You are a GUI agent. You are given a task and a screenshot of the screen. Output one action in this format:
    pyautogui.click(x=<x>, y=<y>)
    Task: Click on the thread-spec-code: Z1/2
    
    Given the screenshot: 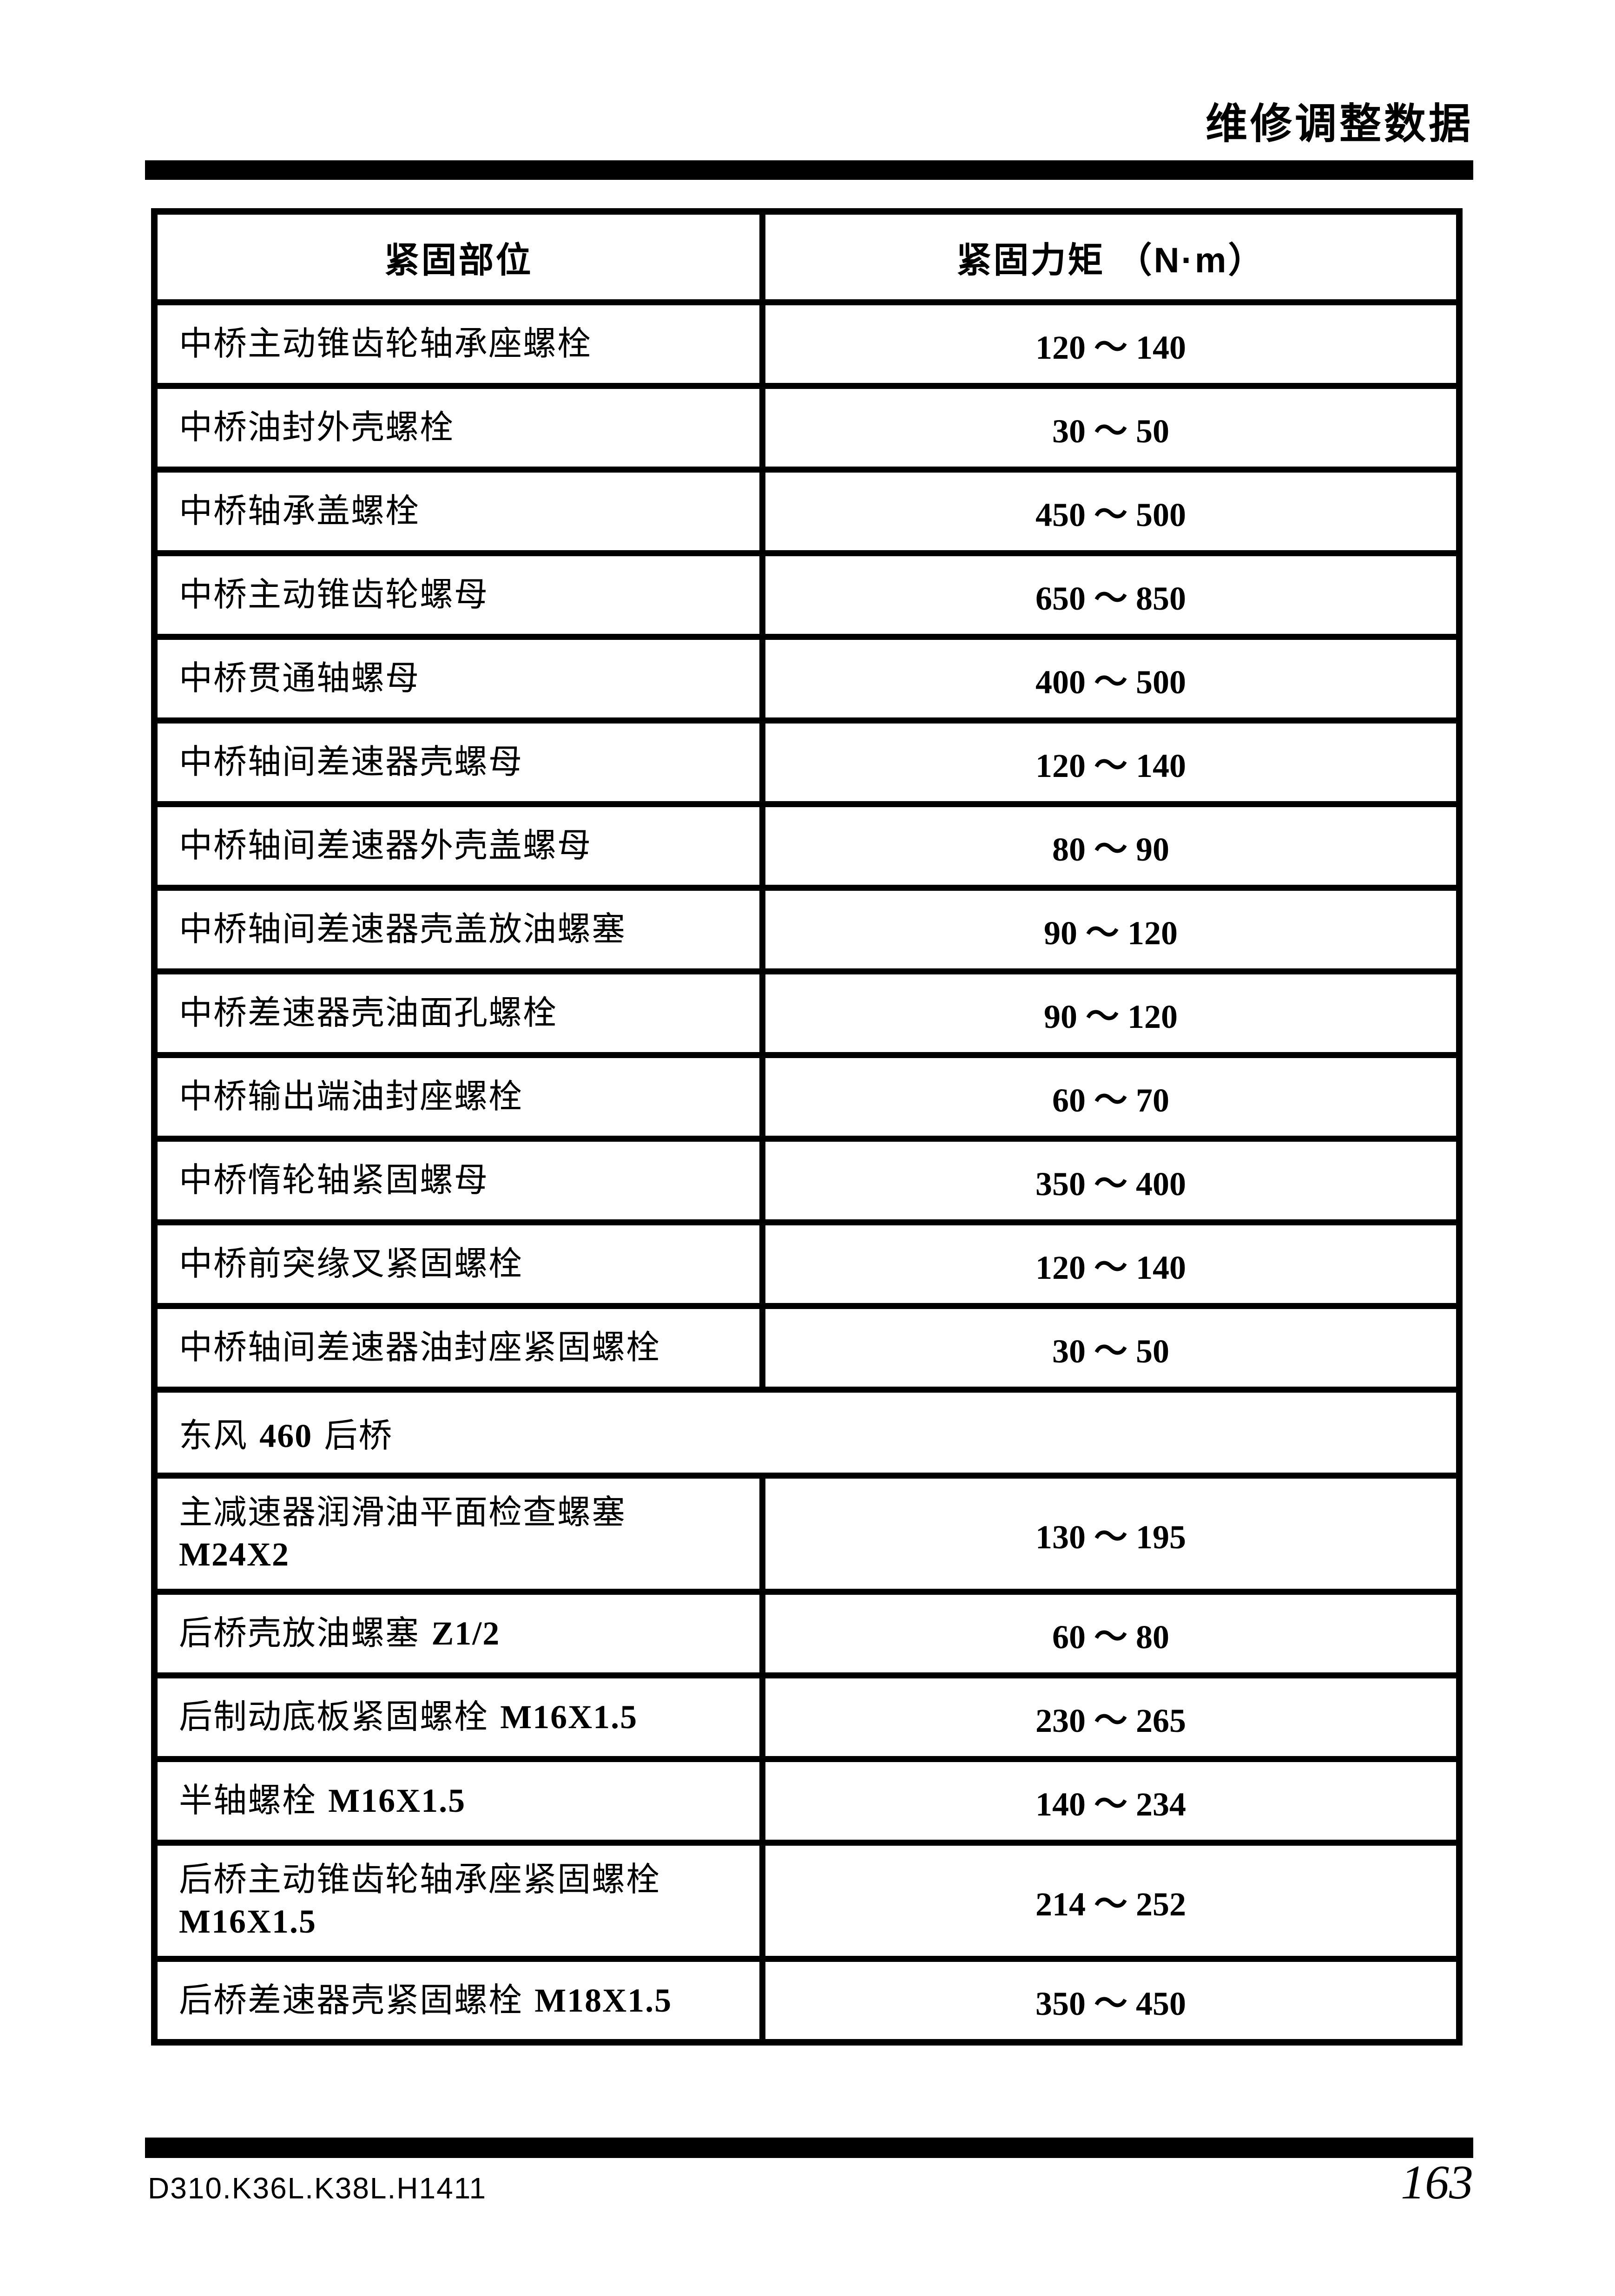 What is the action you would take?
    pyautogui.click(x=466, y=1633)
    